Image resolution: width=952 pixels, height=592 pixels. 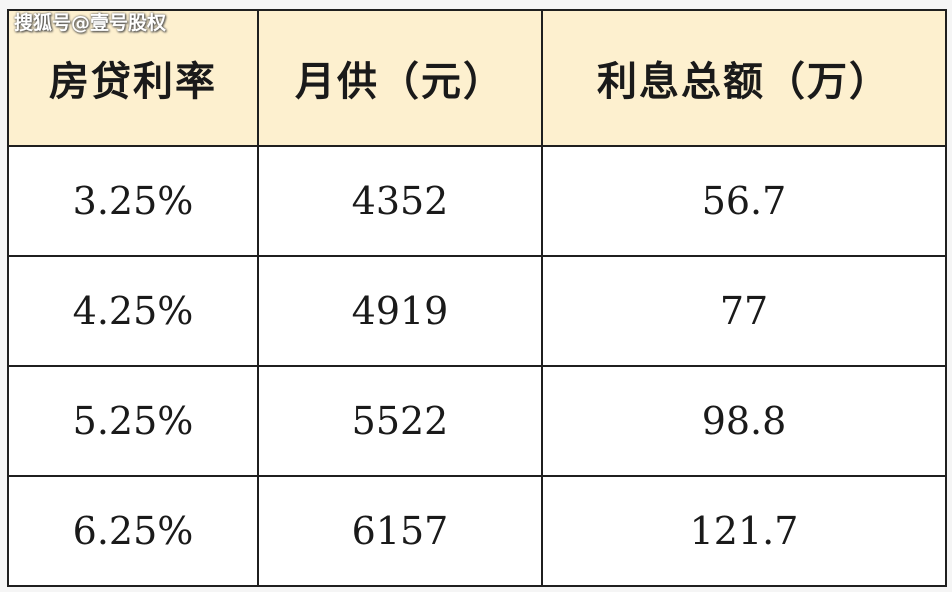 I want to click on cell-rate: 6.25%, so click(x=133, y=531).